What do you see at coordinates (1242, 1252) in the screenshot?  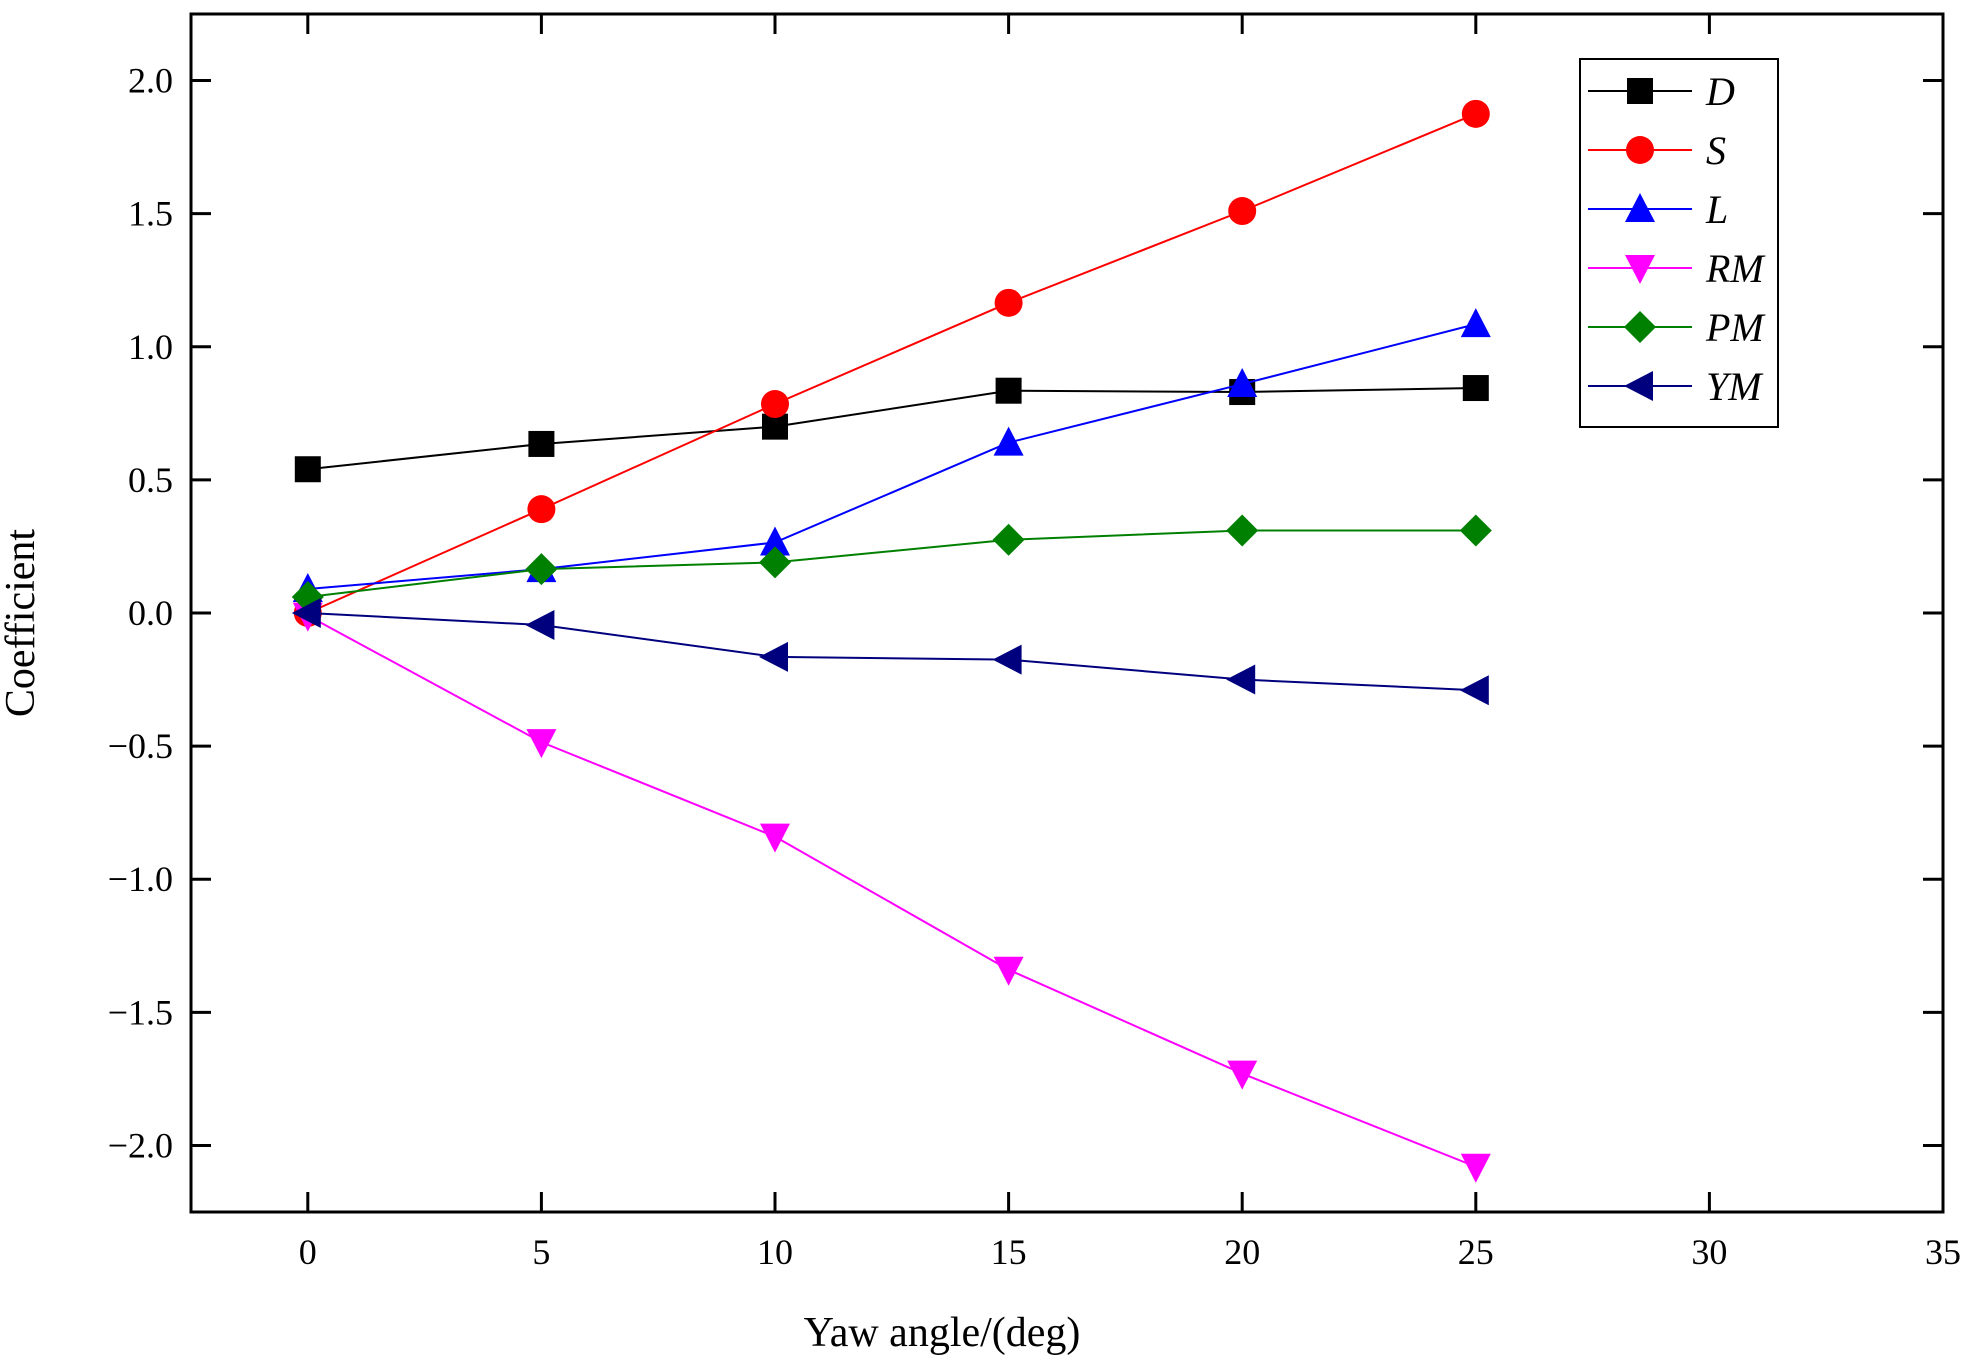 I see `x-tick-label: 20` at bounding box center [1242, 1252].